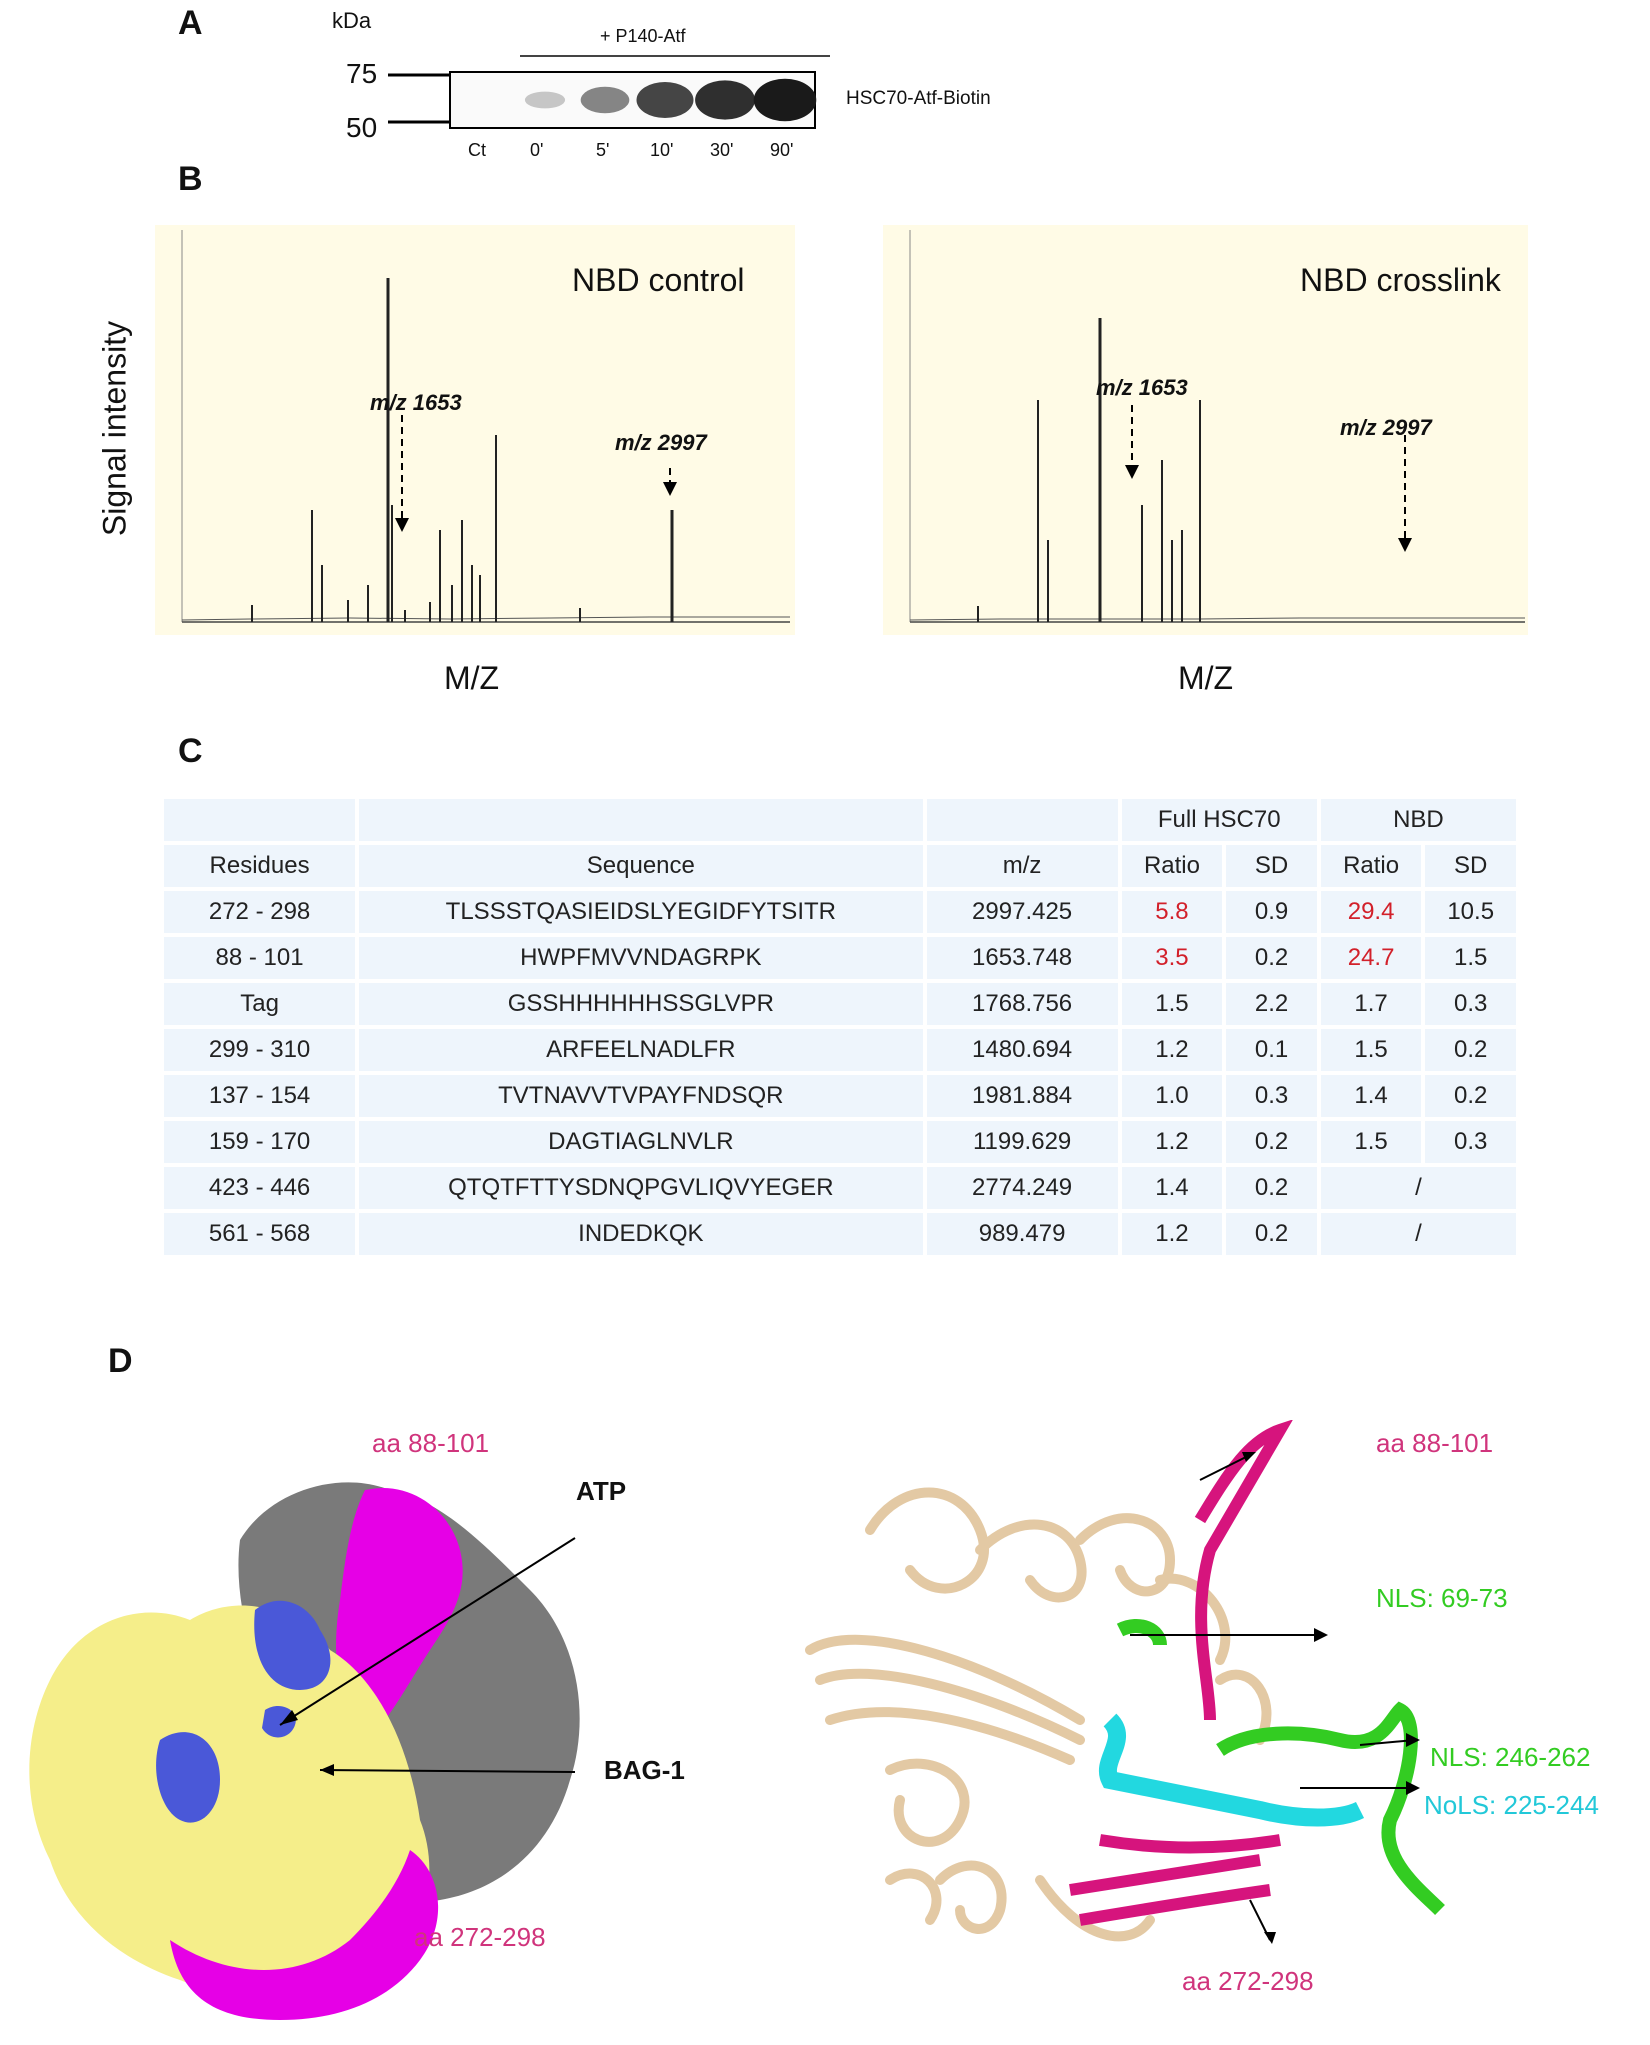 The height and width of the screenshot is (2045, 1650). What do you see at coordinates (114, 428) in the screenshot?
I see `signal-intensity-axis-label: Signal intensity` at bounding box center [114, 428].